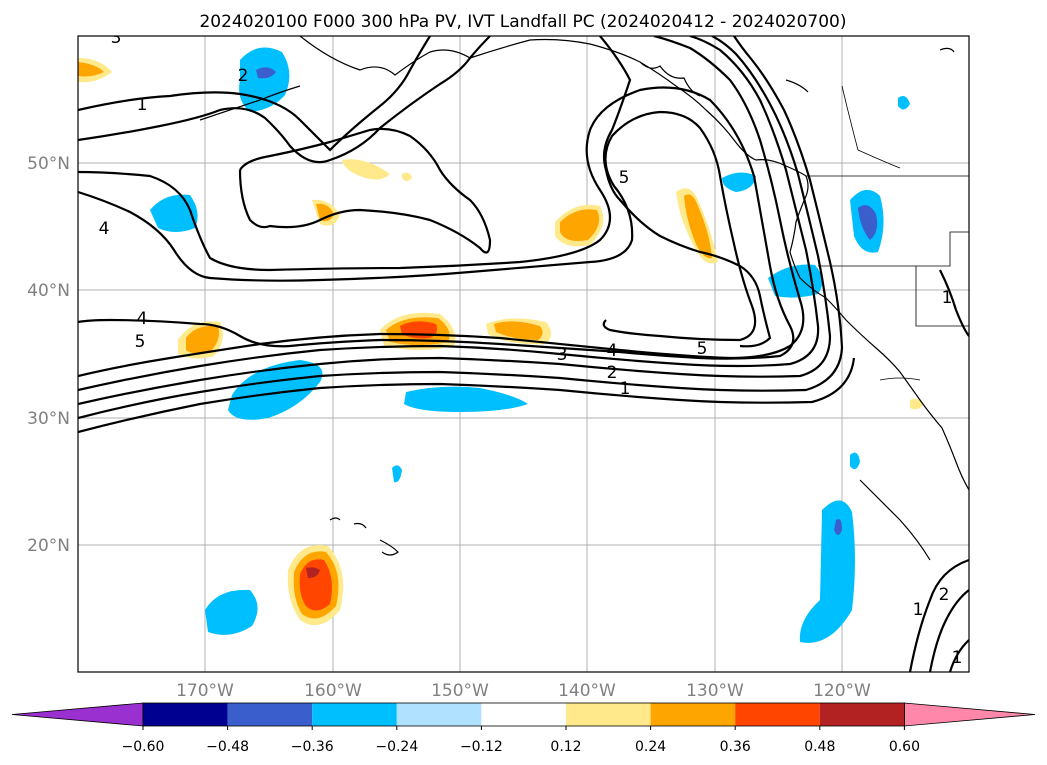 The image size is (1047, 765). I want to click on colorbar-tick-label: −0.60, so click(143, 747).